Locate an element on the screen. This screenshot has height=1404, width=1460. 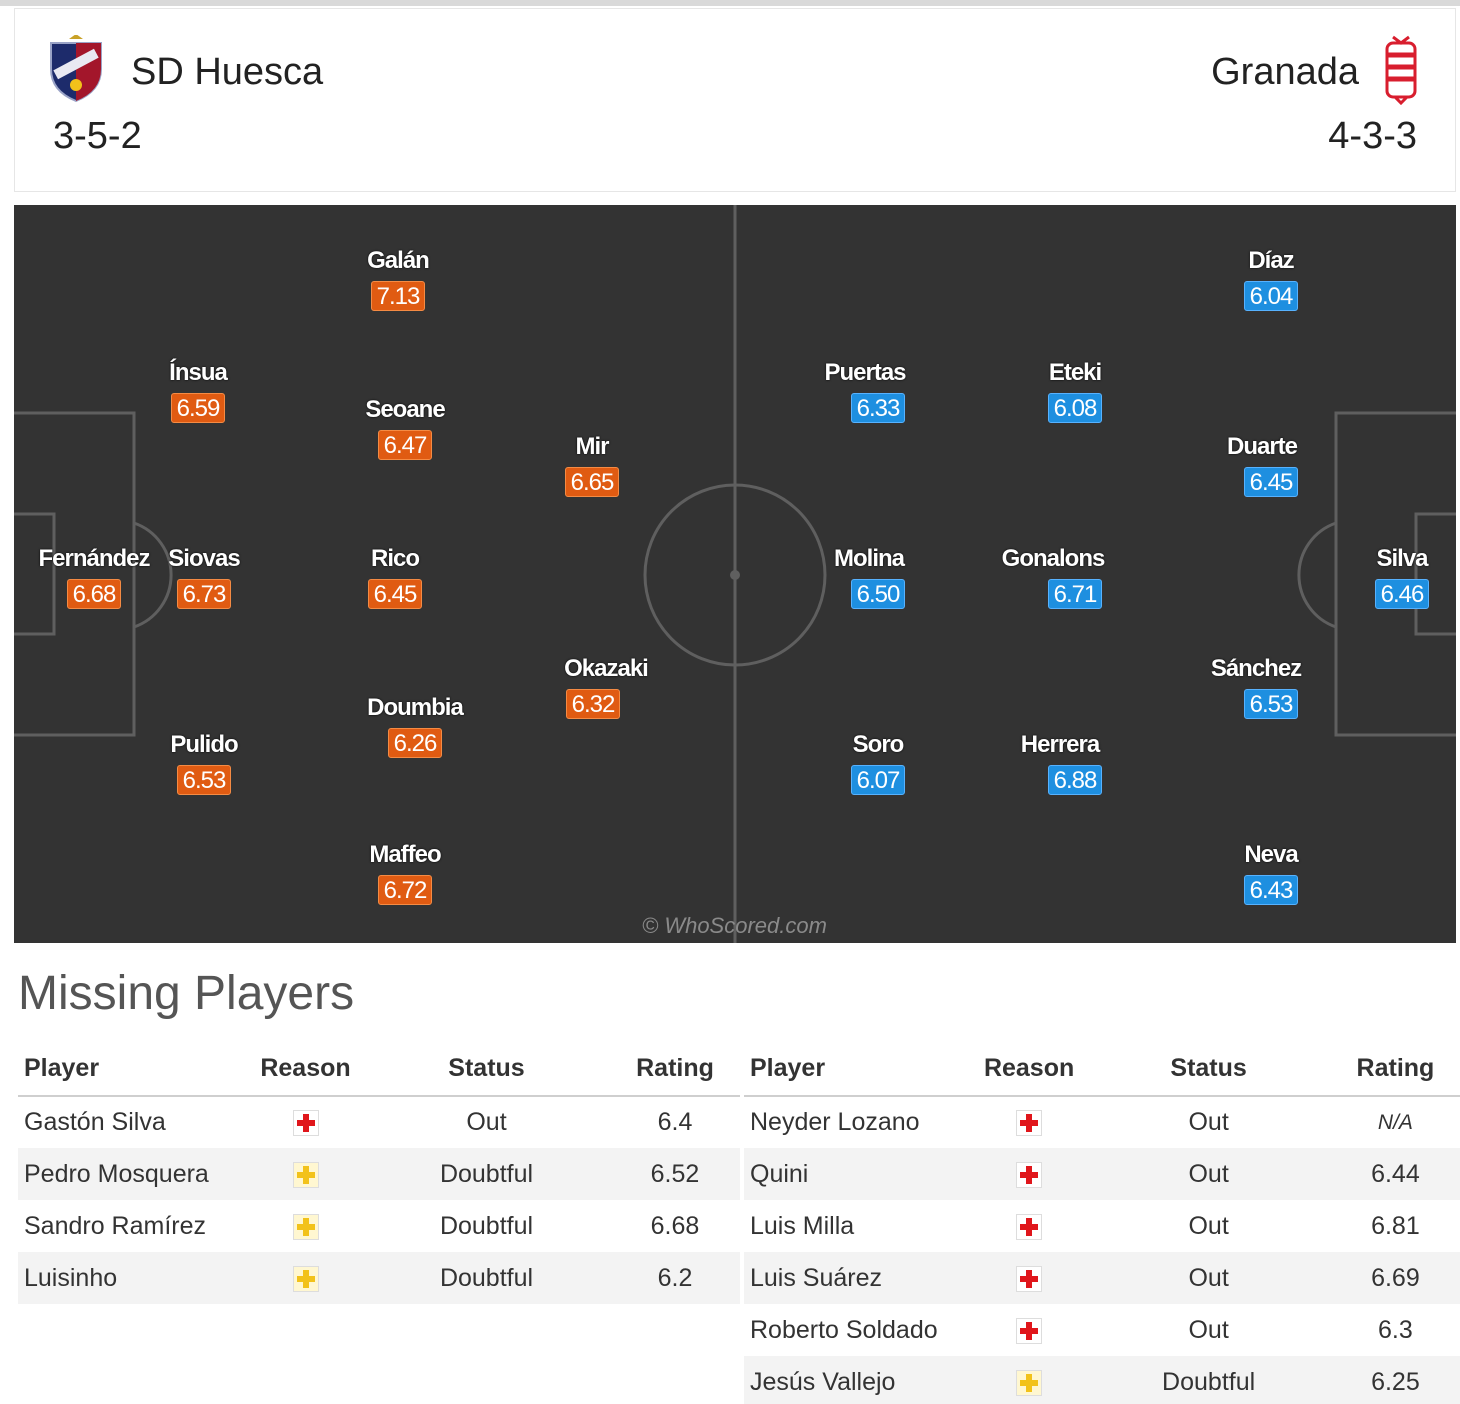
player-home-pulido: Pulido 6.53 is located at coordinates (204, 766).